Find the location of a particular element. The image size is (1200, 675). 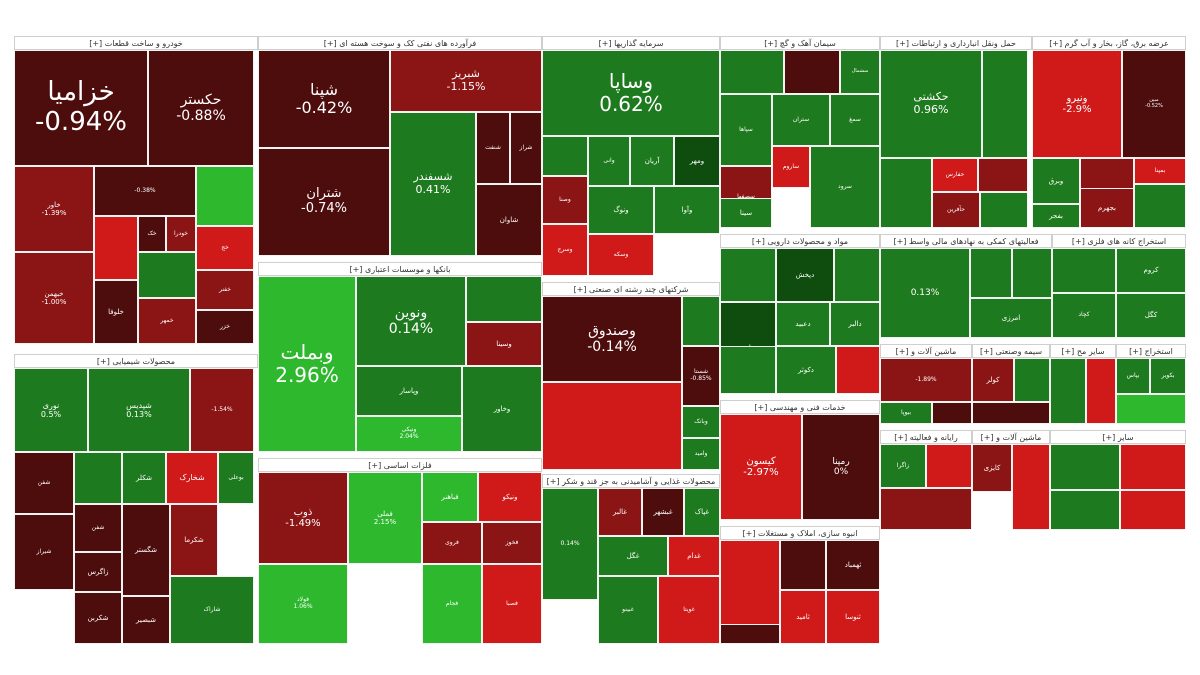

stock-tile: غویتا is located at coordinates (689, 610).